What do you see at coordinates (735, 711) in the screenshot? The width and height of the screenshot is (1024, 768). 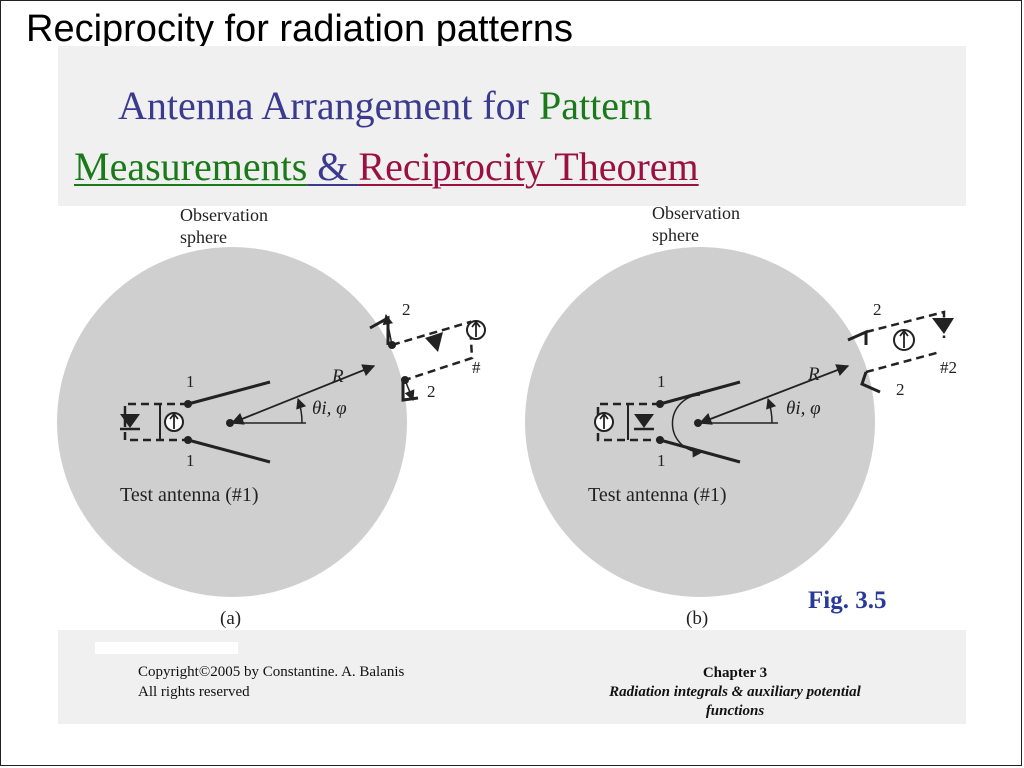 I see `chapter-subtitle: functions` at bounding box center [735, 711].